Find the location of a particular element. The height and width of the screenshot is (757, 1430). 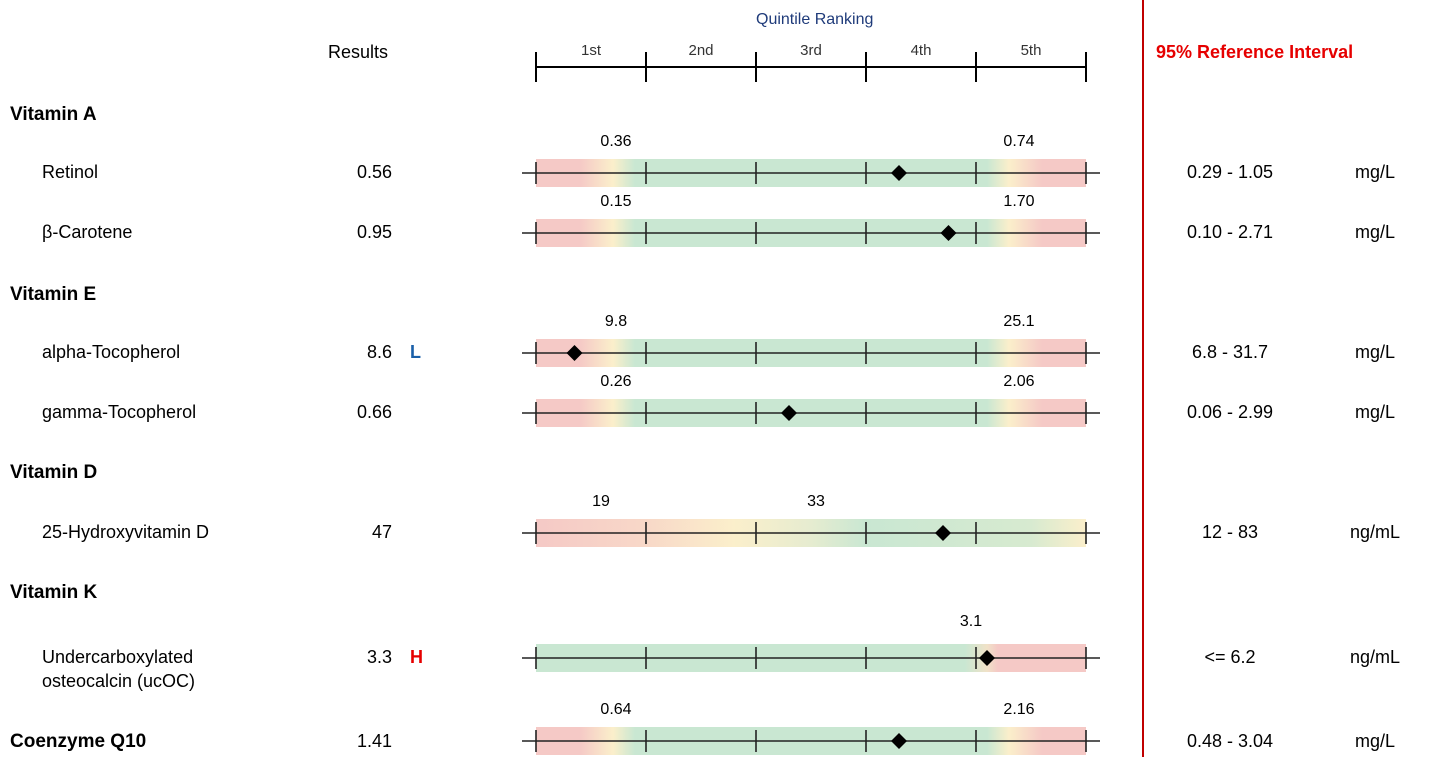

cutoff-low: 0.15 is located at coordinates (616, 201).